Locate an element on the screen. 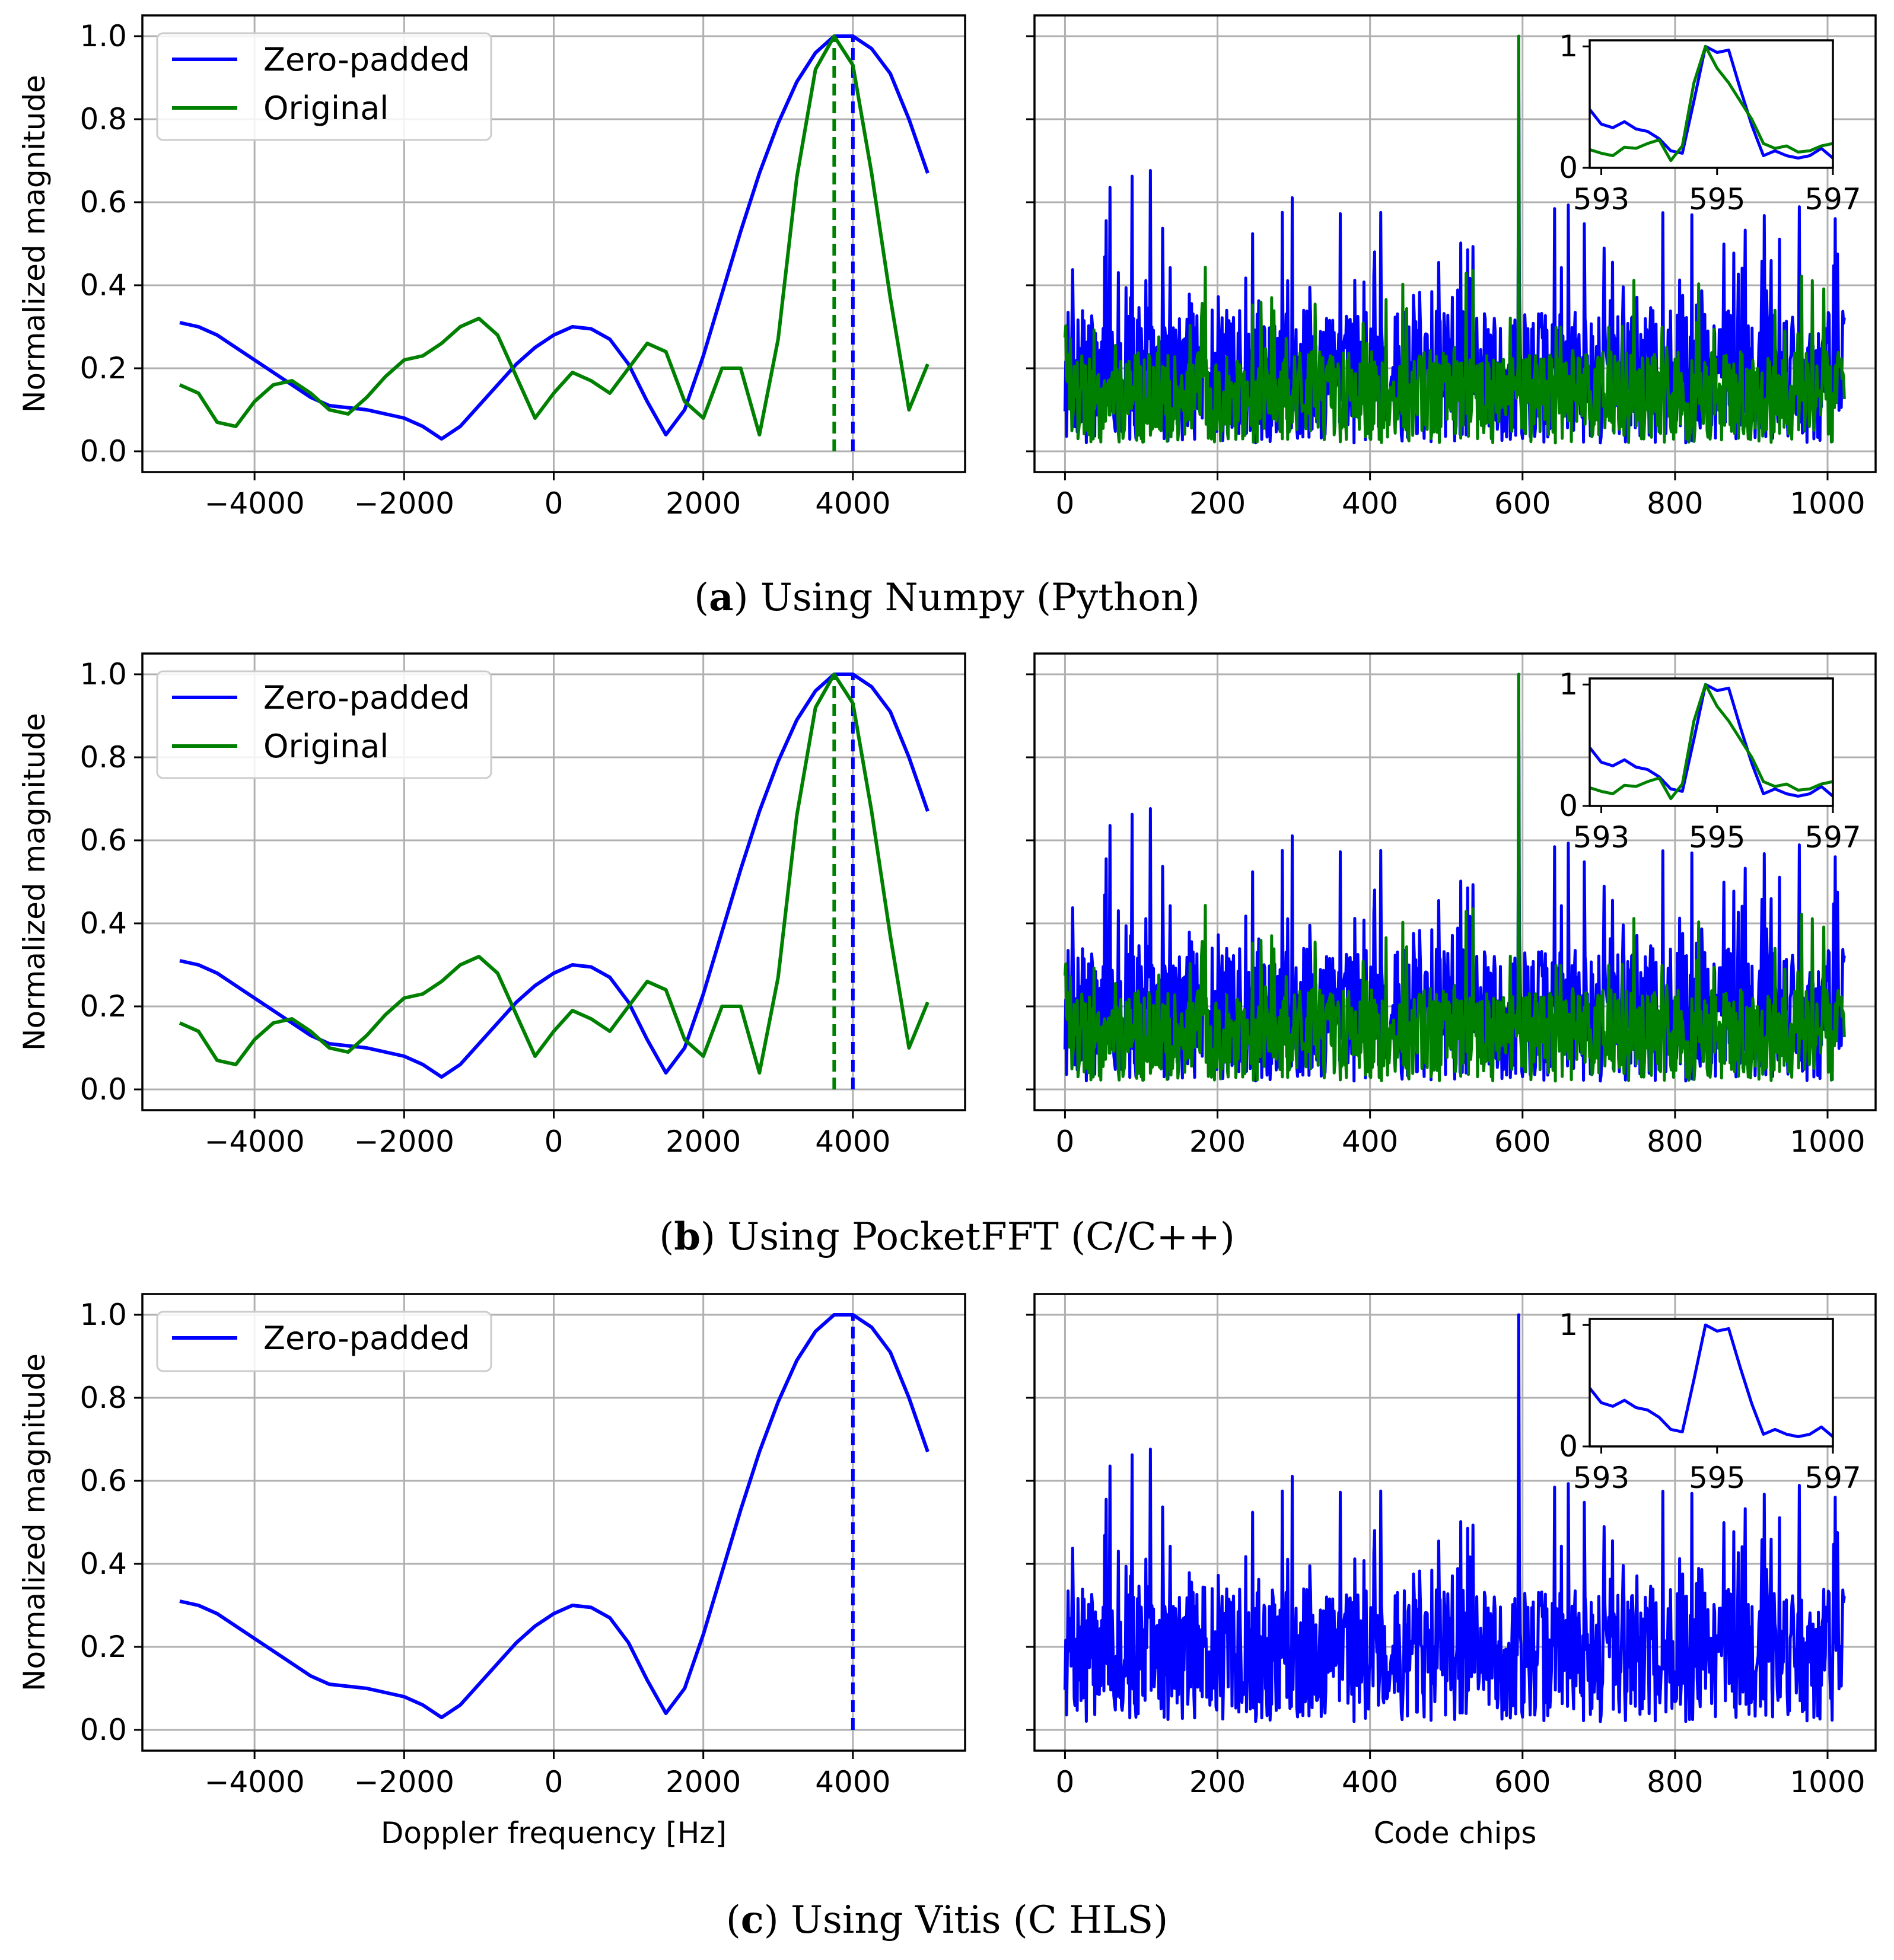 Image resolution: width=1894 pixels, height=1960 pixels. inset-b: 593 595 597 0 1 is located at coordinates (1710, 761).